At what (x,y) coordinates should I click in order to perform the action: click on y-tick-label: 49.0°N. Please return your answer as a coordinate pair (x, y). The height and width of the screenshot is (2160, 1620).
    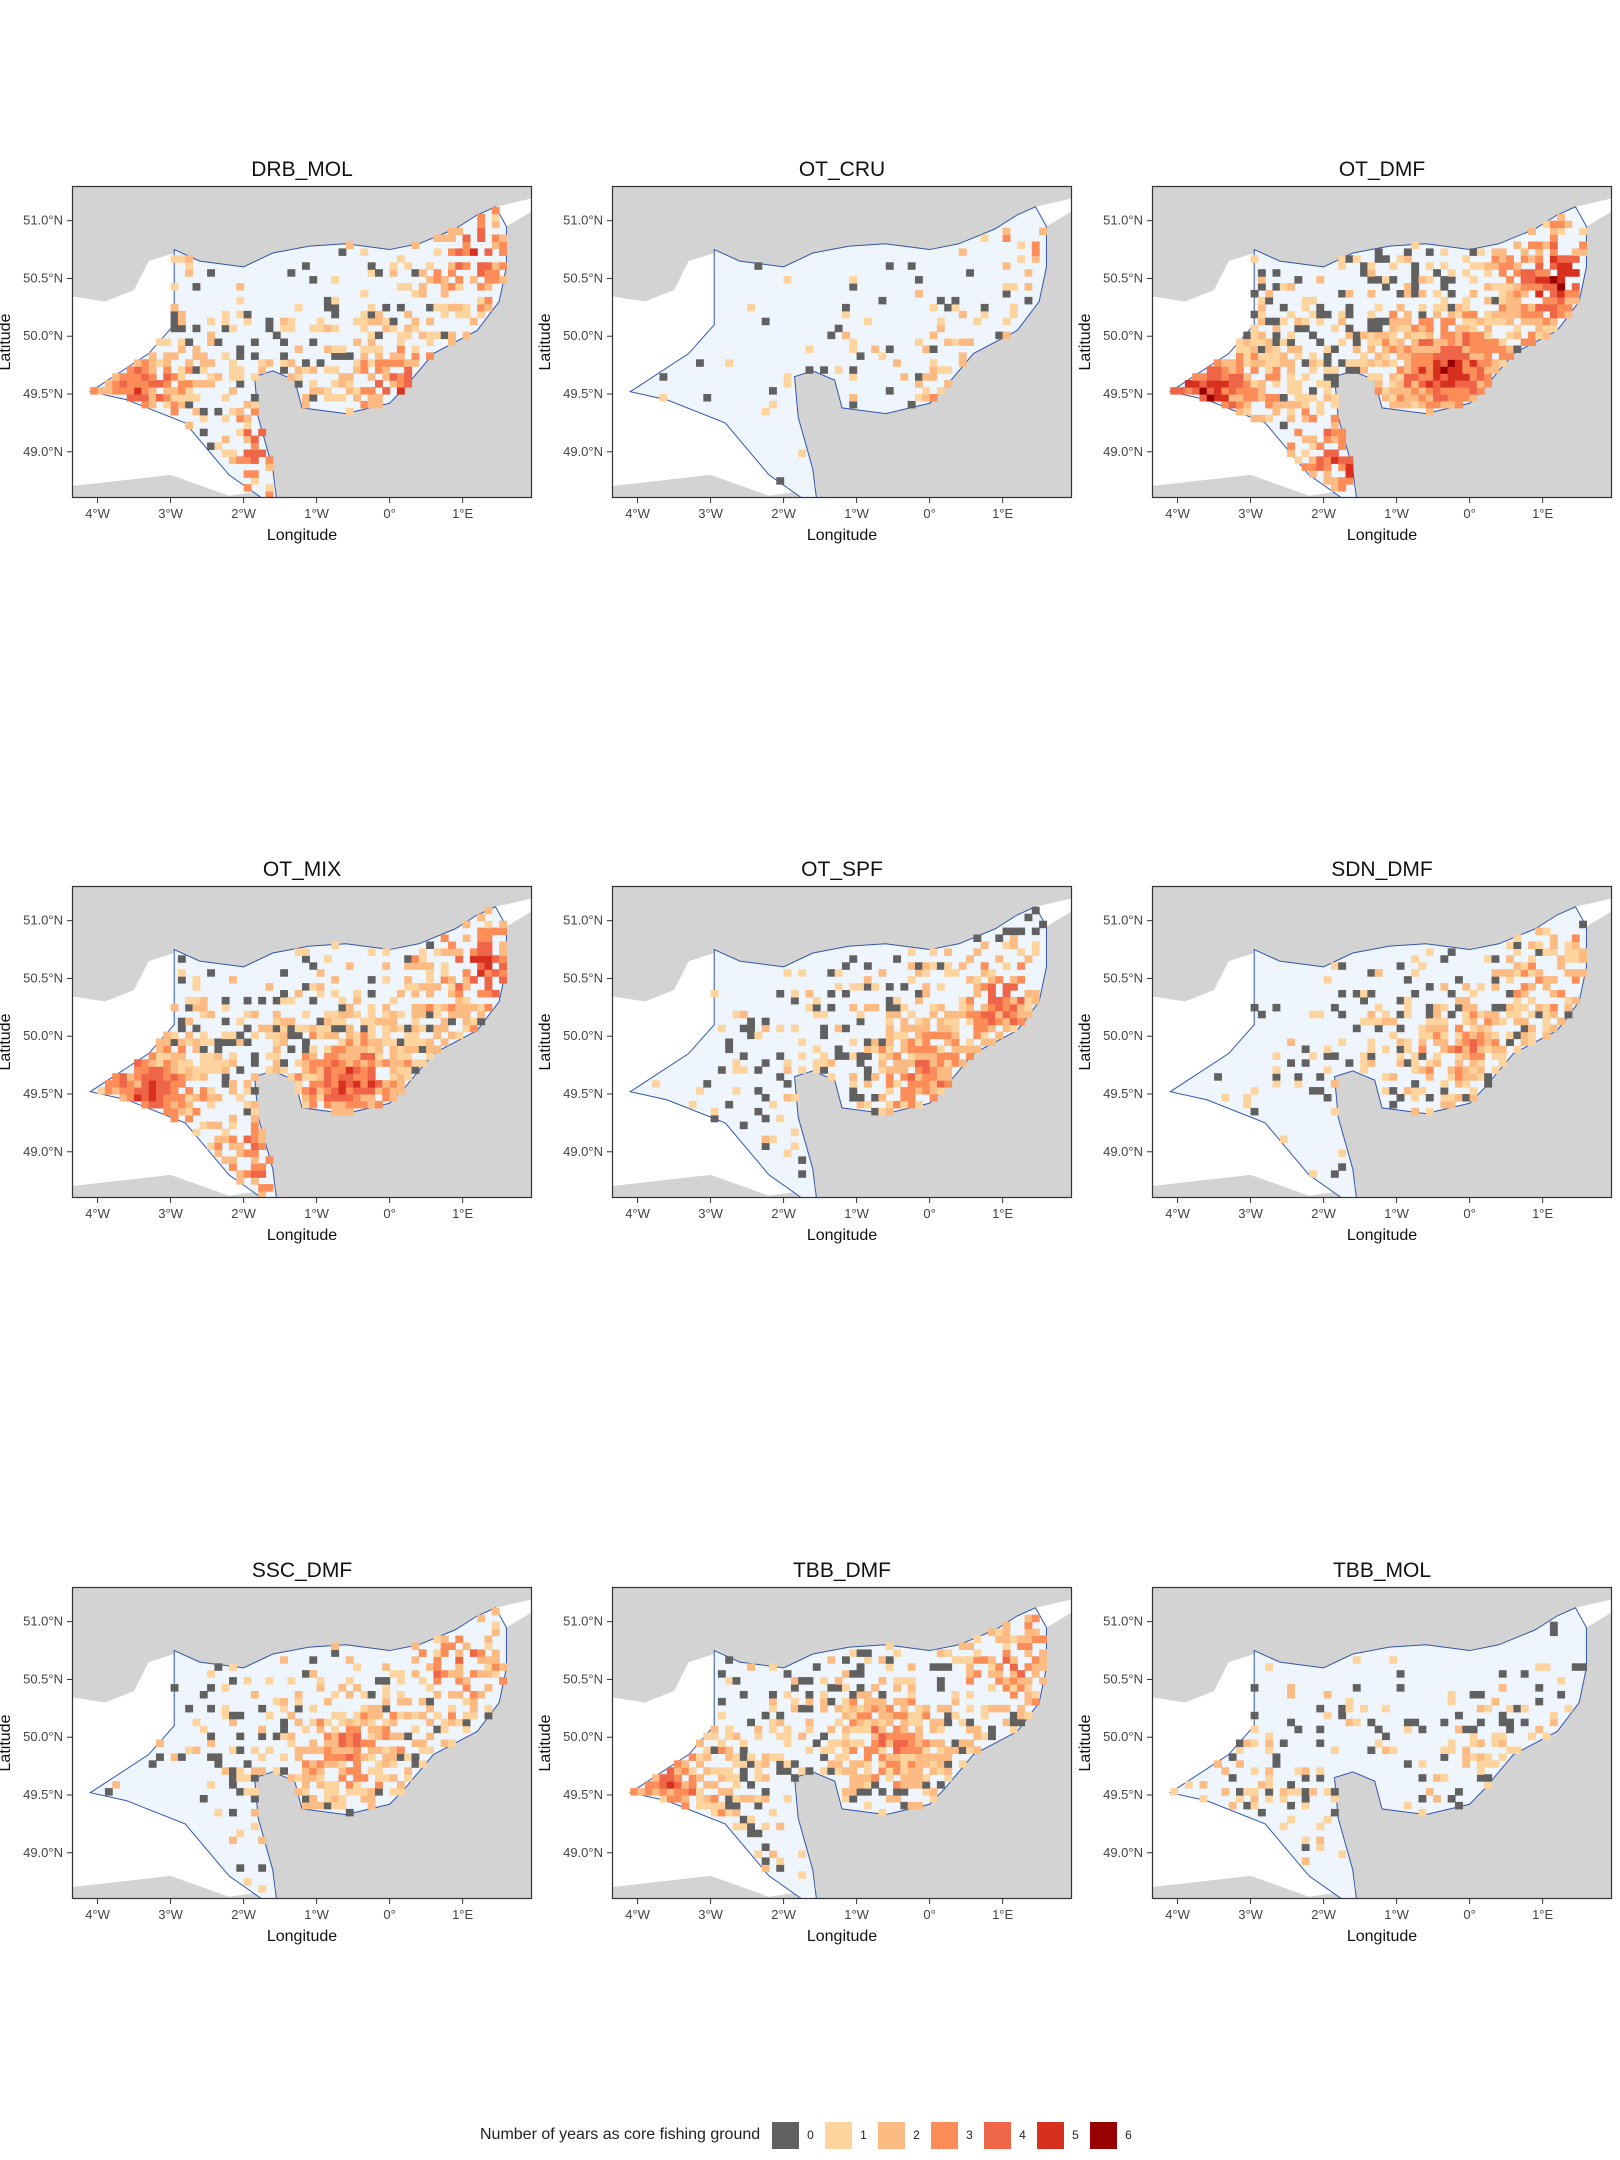
    Looking at the image, I should click on (43, 1151).